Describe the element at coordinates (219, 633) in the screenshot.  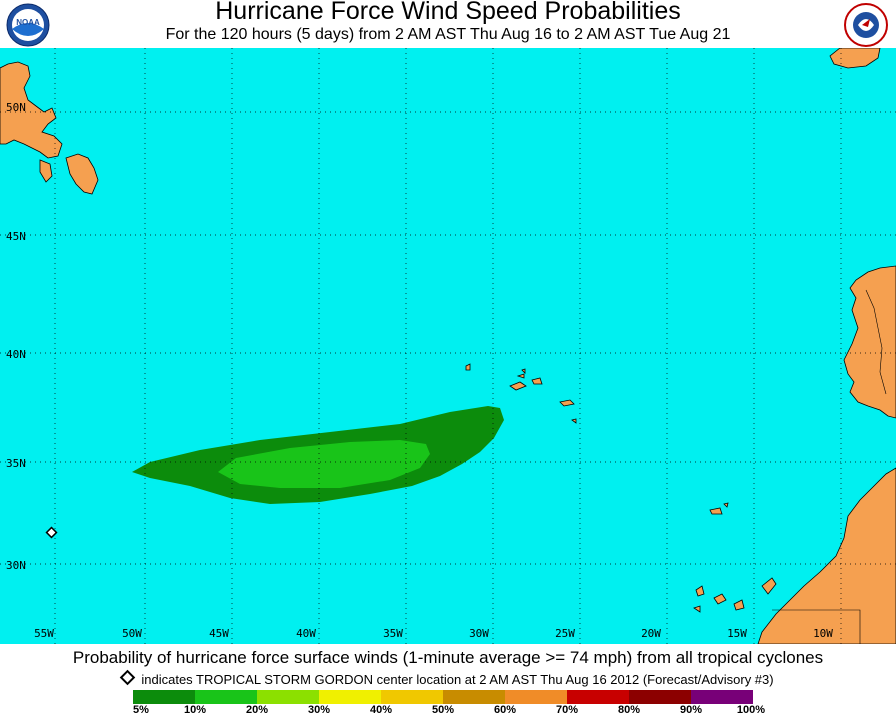
I see `lon-label: 45W` at that location.